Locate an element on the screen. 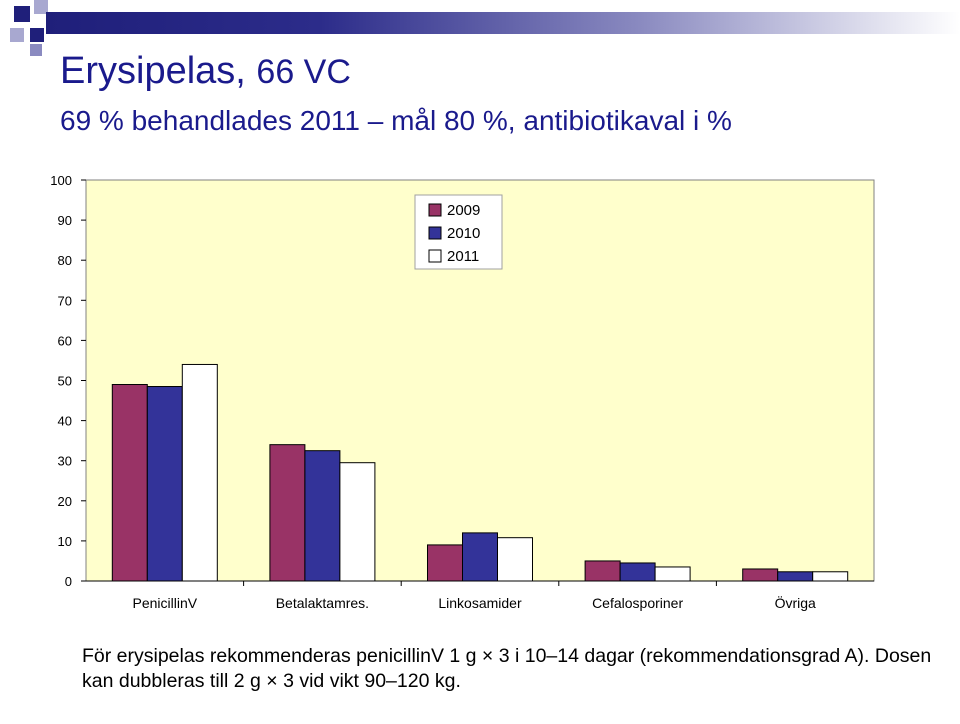 The image size is (960, 724). legend-swatch-2010 is located at coordinates (435, 233).